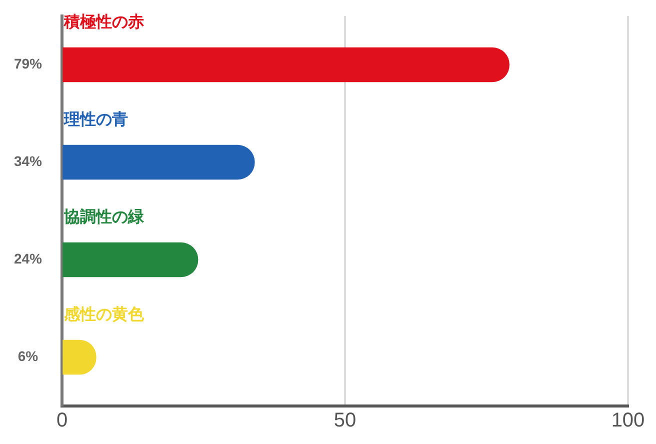  Describe the element at coordinates (62, 421) in the screenshot. I see `x-tick-label: 0` at that location.